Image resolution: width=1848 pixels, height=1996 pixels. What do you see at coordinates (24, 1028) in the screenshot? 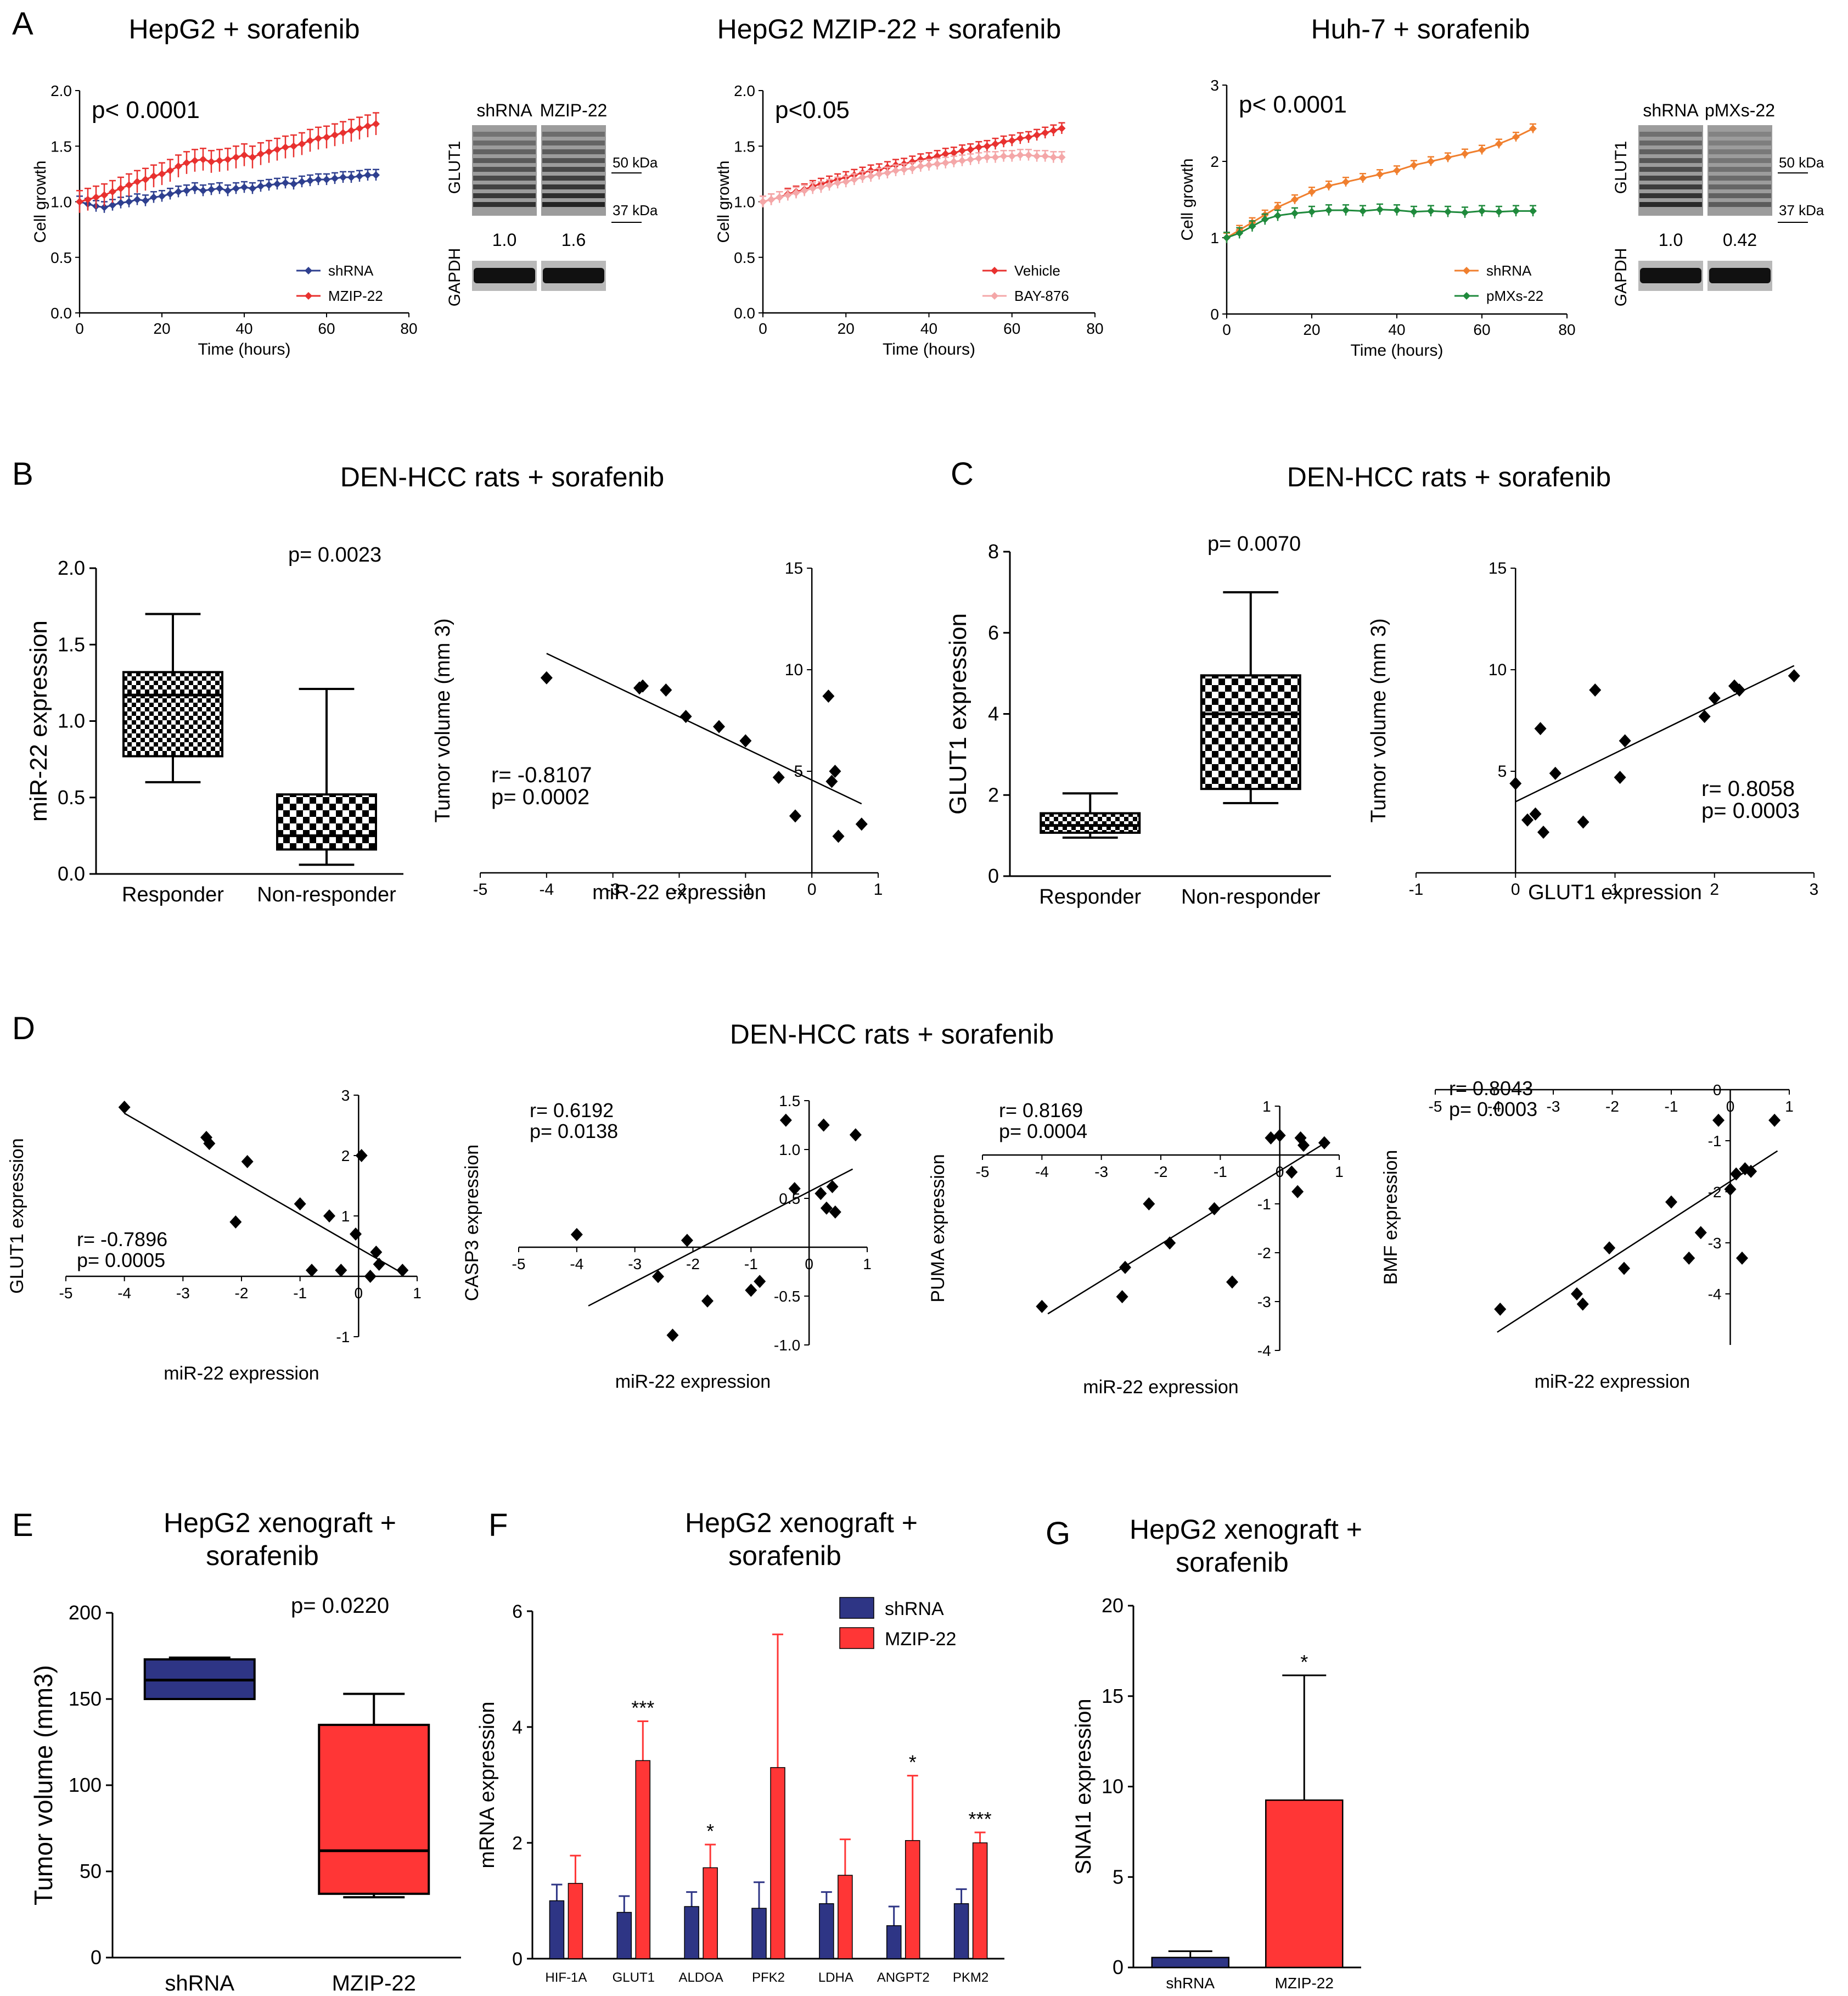
I see `panel-label-d: D` at bounding box center [24, 1028].